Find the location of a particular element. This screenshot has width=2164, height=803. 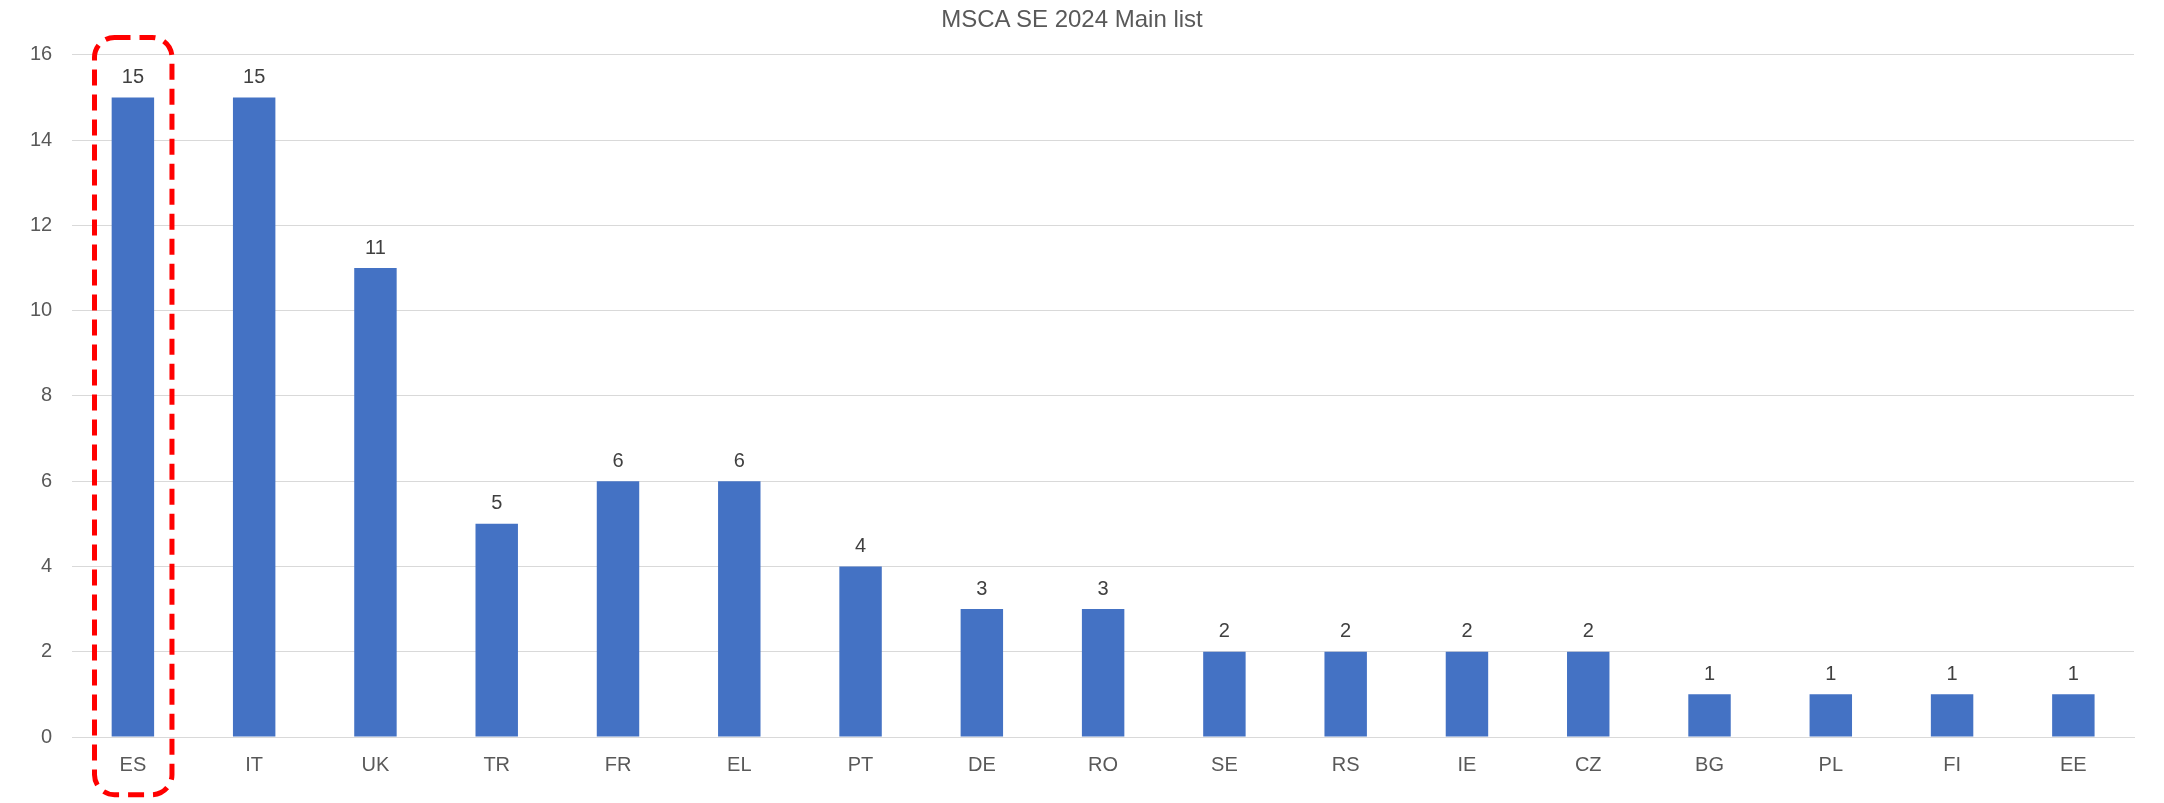

x-tick-label: IT is located at coordinates (254, 763).